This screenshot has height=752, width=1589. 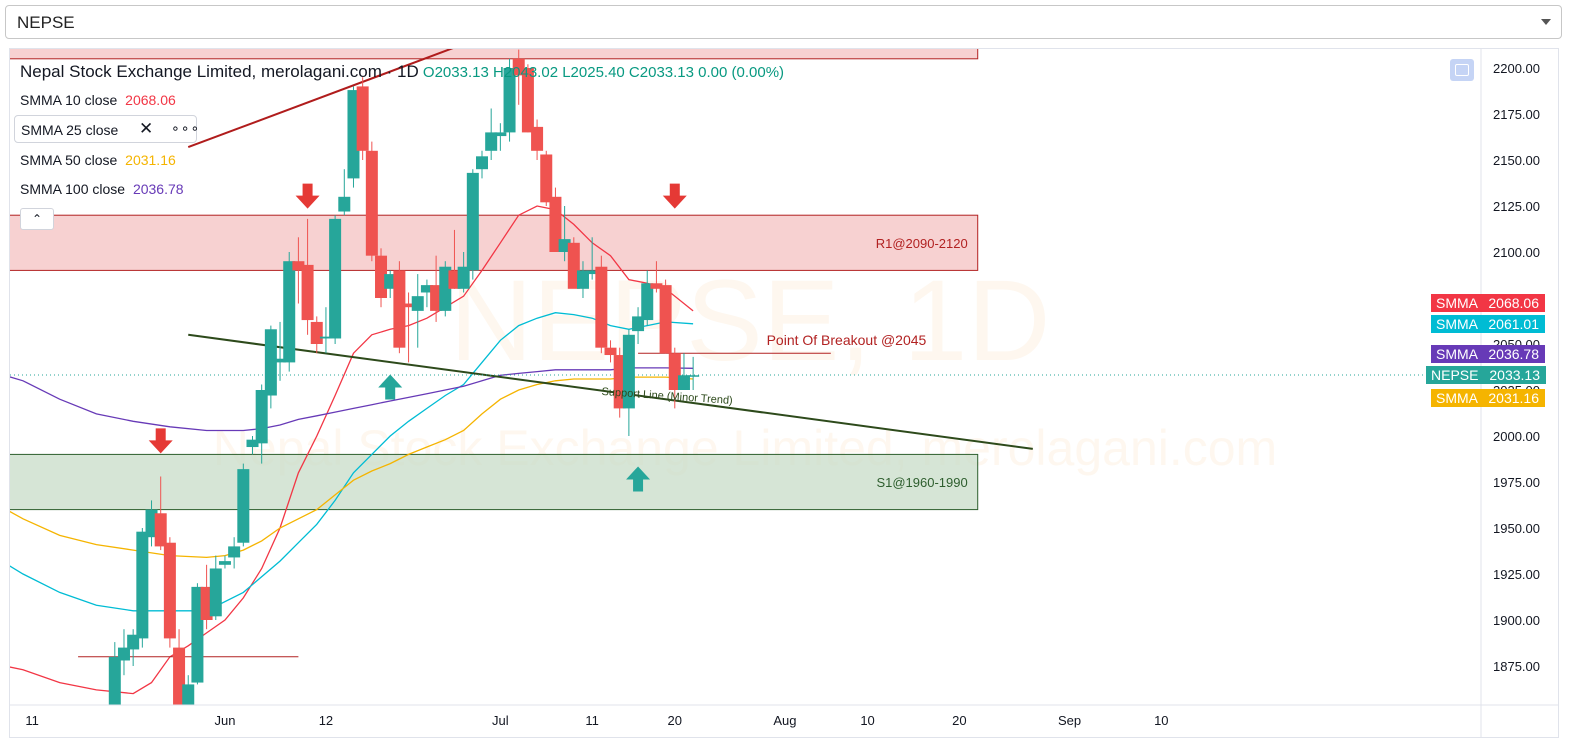 What do you see at coordinates (224, 720) in the screenshot?
I see `x-tick-label: Jun` at bounding box center [224, 720].